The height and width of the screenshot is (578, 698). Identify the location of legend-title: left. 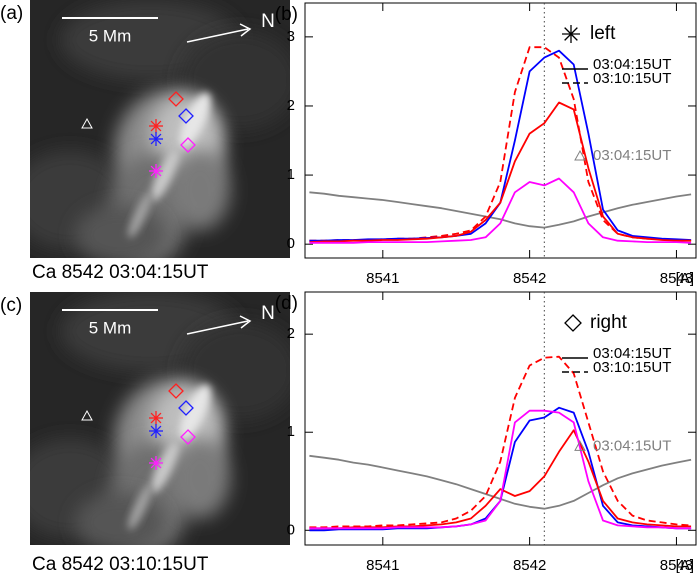
(603, 33).